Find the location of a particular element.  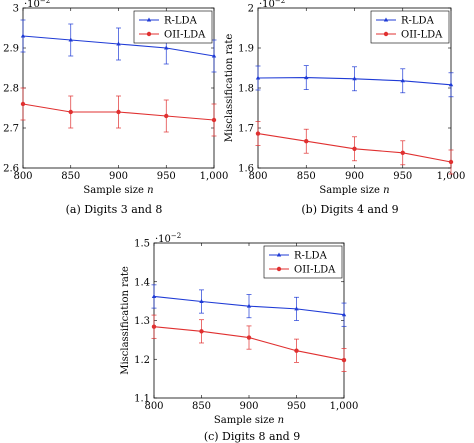

y-tick-label: 1.5 is located at coordinates (142, 244).